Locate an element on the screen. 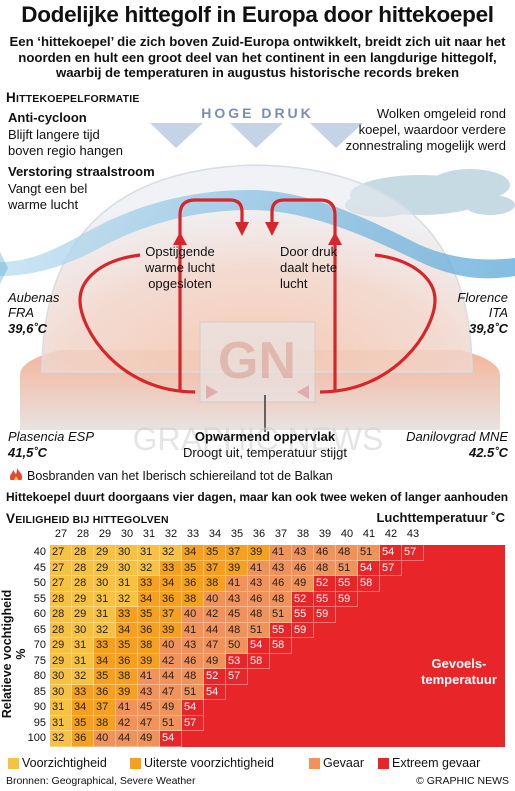 This screenshot has height=791, width=515. station-florence-name: Florence is located at coordinates (482, 297).